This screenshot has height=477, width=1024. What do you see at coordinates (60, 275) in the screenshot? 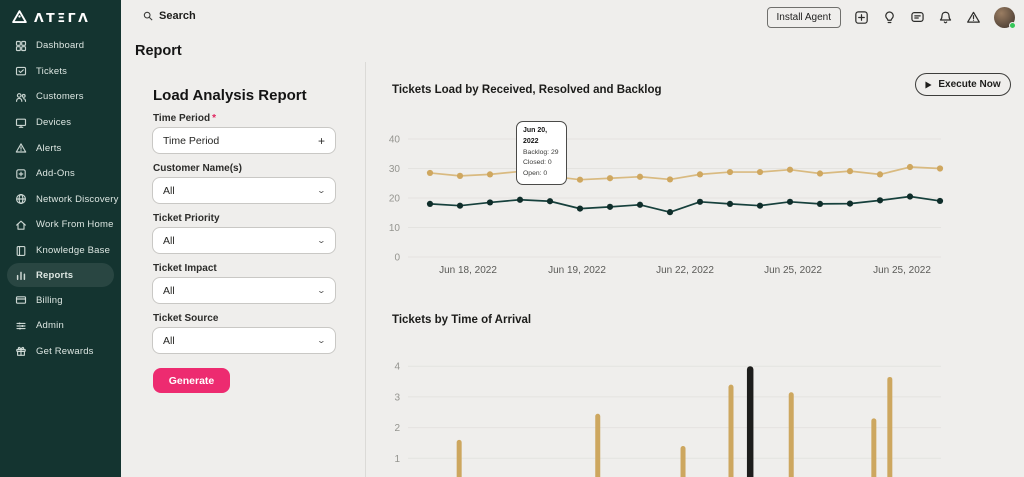
I see `sidebar-item-reports: Reports` at bounding box center [60, 275].